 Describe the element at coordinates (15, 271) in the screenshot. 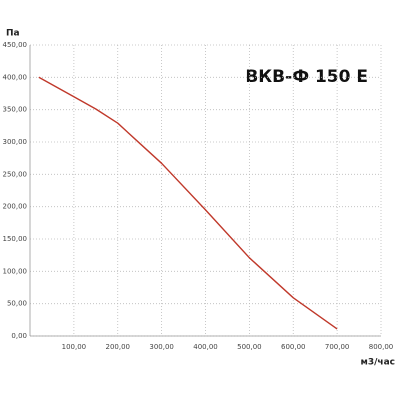

I see `y-tick-label: 100,00` at that location.